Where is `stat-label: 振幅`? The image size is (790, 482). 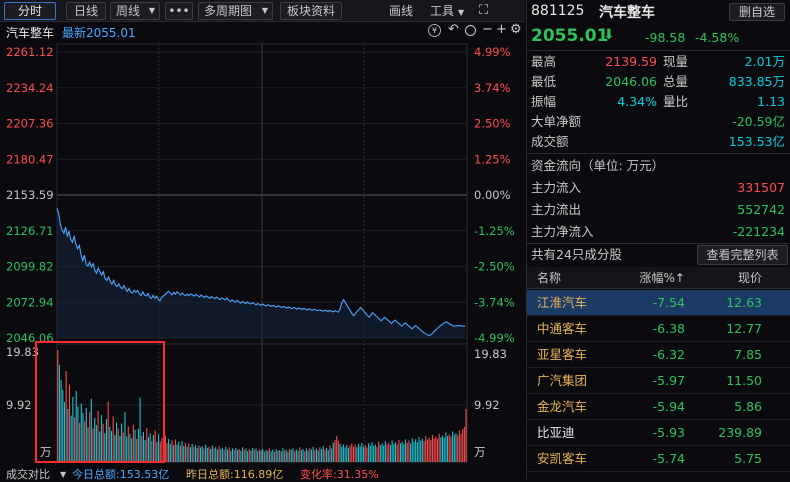
stat-label: 振幅 is located at coordinates (544, 101).